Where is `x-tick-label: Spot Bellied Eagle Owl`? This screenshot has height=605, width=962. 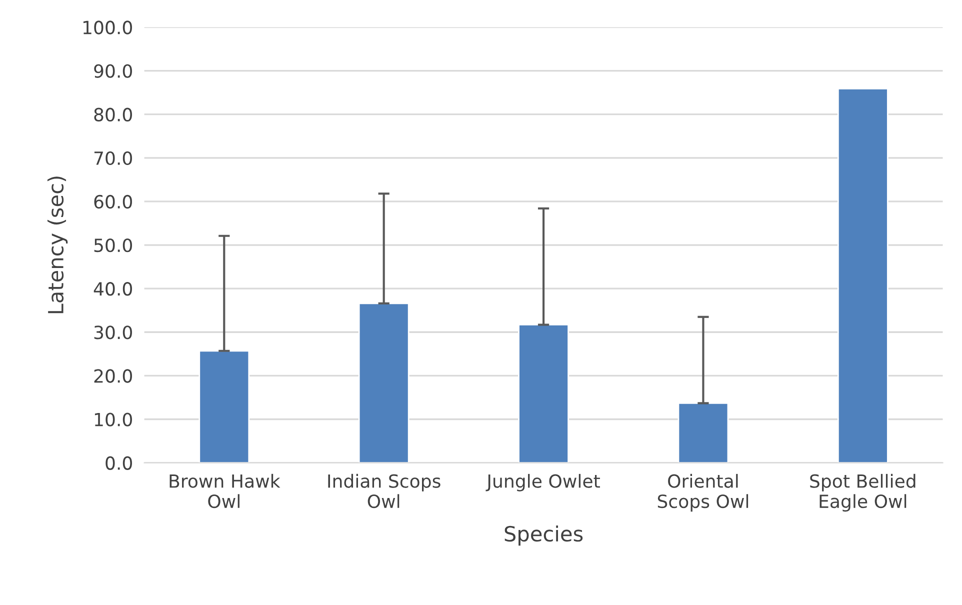
x-tick-label: Spot Bellied Eagle Owl is located at coordinates (863, 493).